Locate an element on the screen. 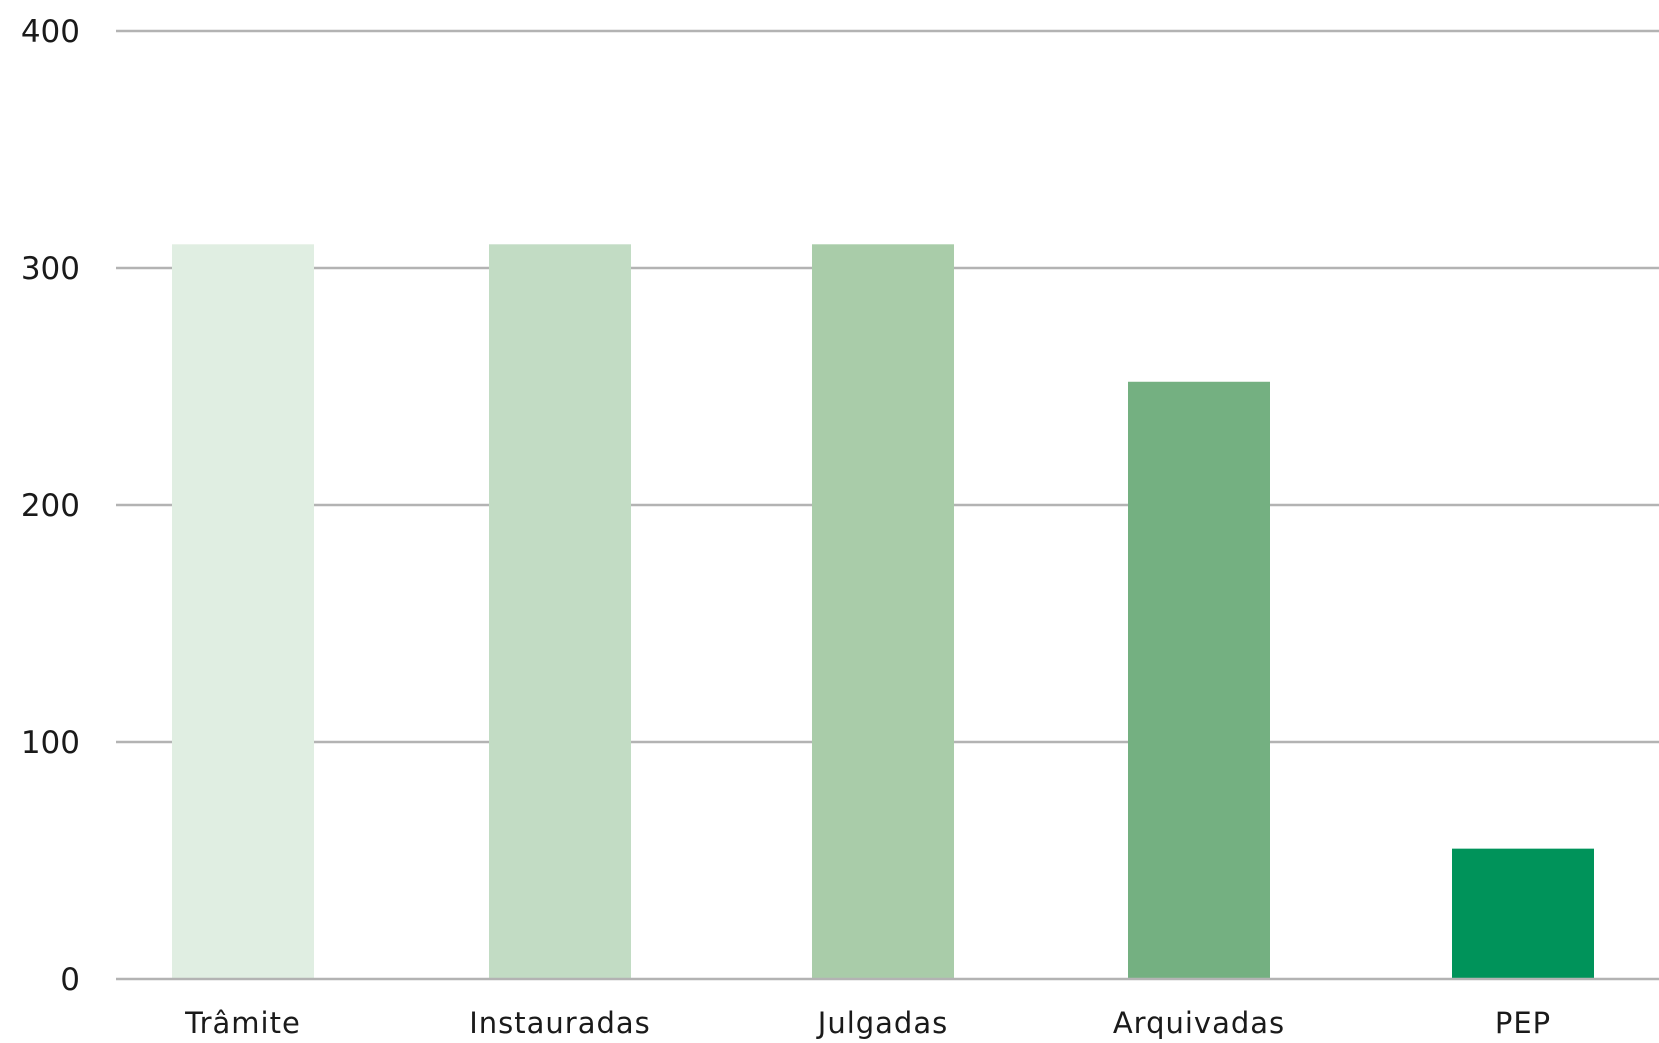  y-tick-label: 300 is located at coordinates (50, 269).